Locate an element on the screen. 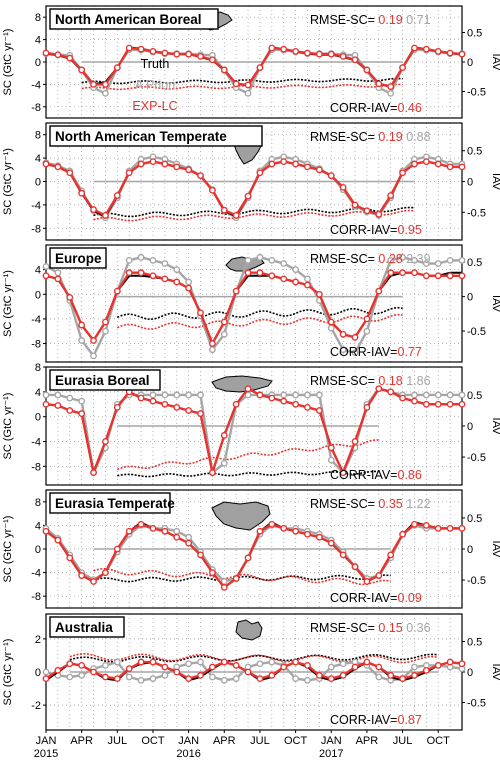 Image resolution: width=500 pixels, height=760 pixels. iav-tick-label: 0.5 is located at coordinates (474, 263).